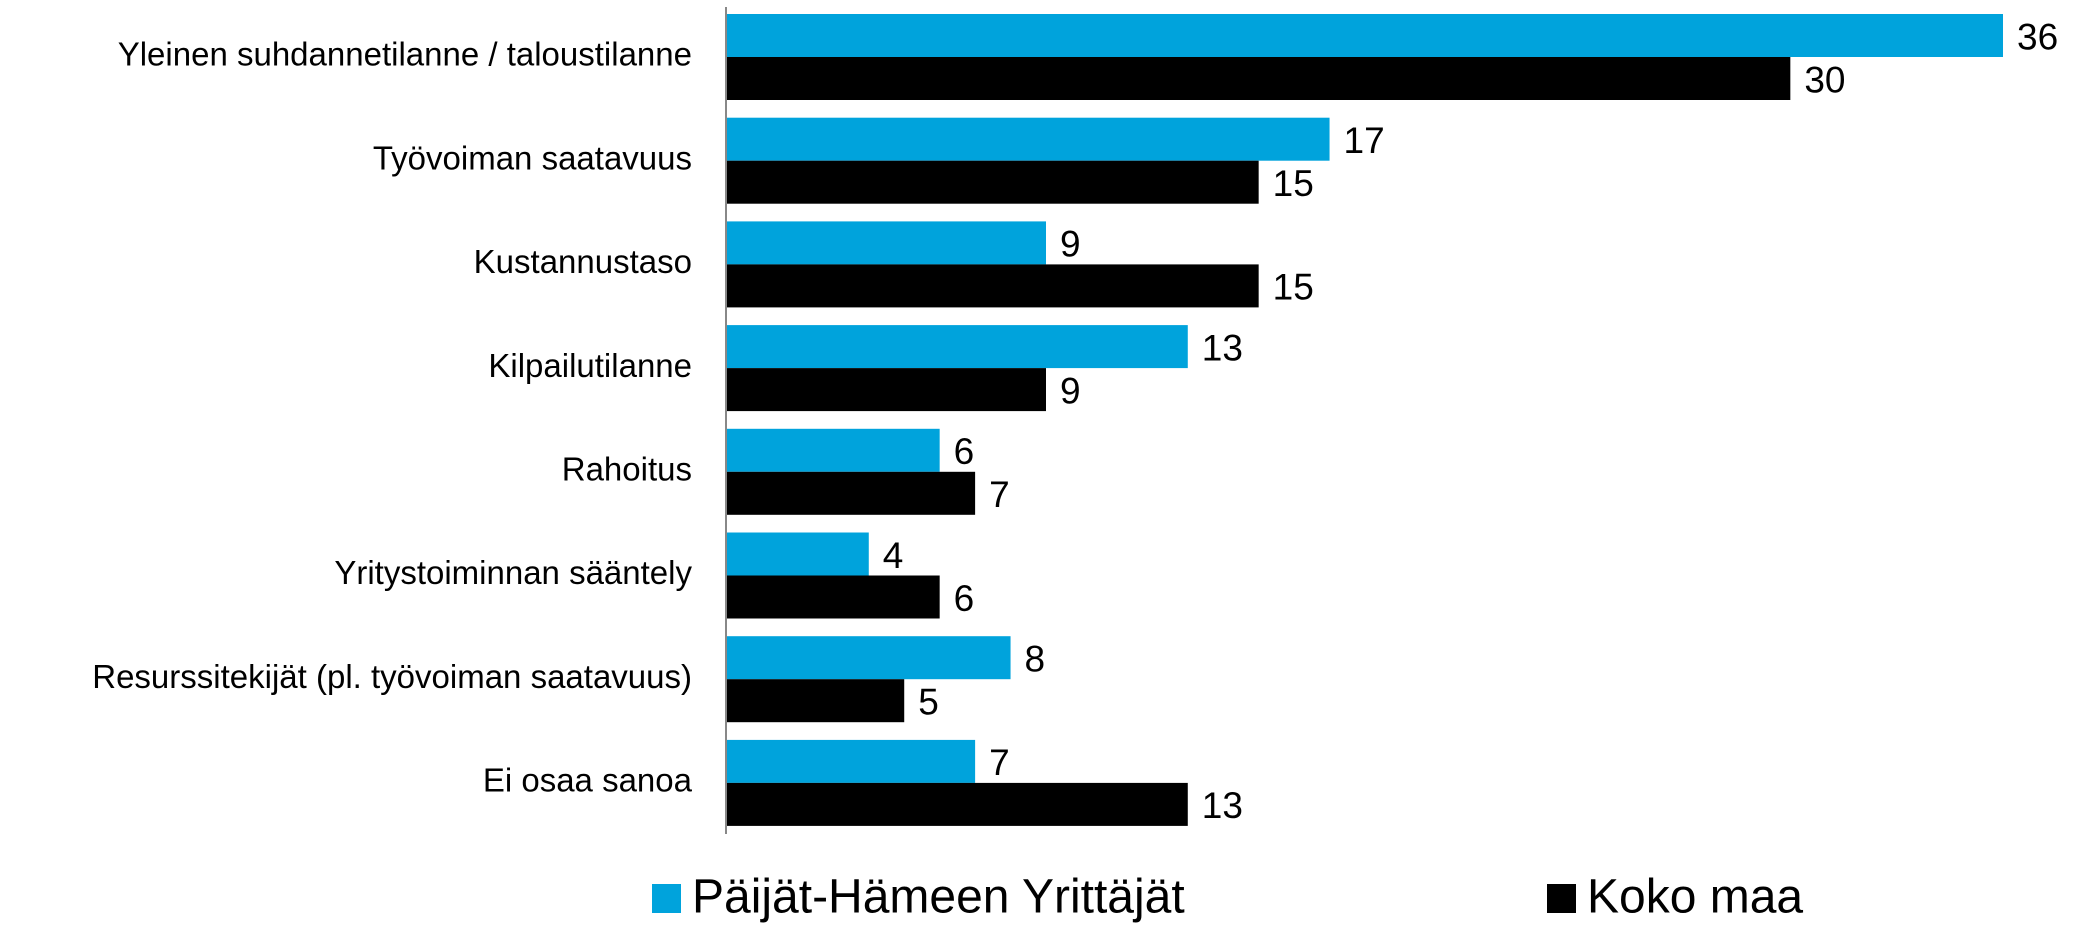  I want to click on category-label: Työvoiman saatavuus, so click(532, 157).